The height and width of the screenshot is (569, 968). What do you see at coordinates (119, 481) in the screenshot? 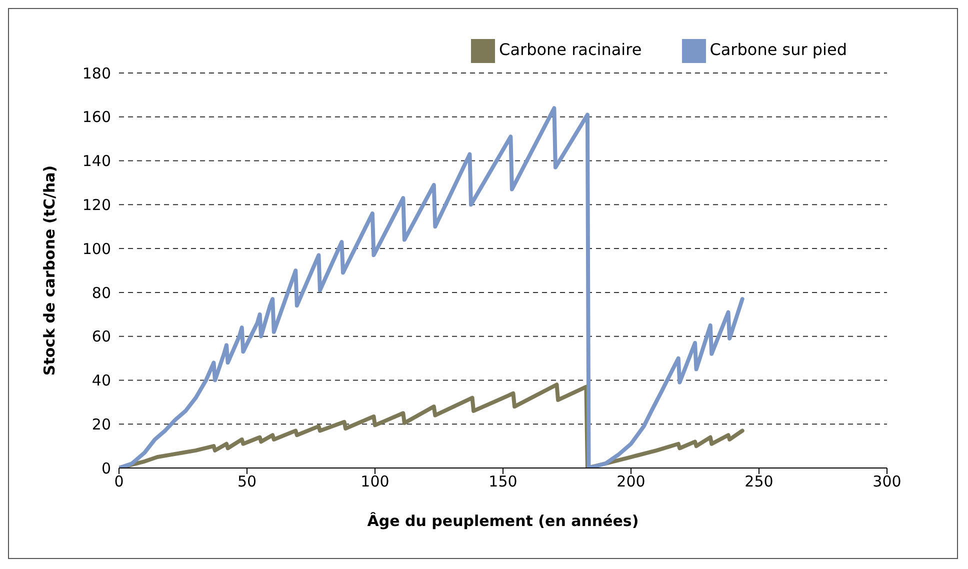
I see `x-tick-label: 0` at bounding box center [119, 481].